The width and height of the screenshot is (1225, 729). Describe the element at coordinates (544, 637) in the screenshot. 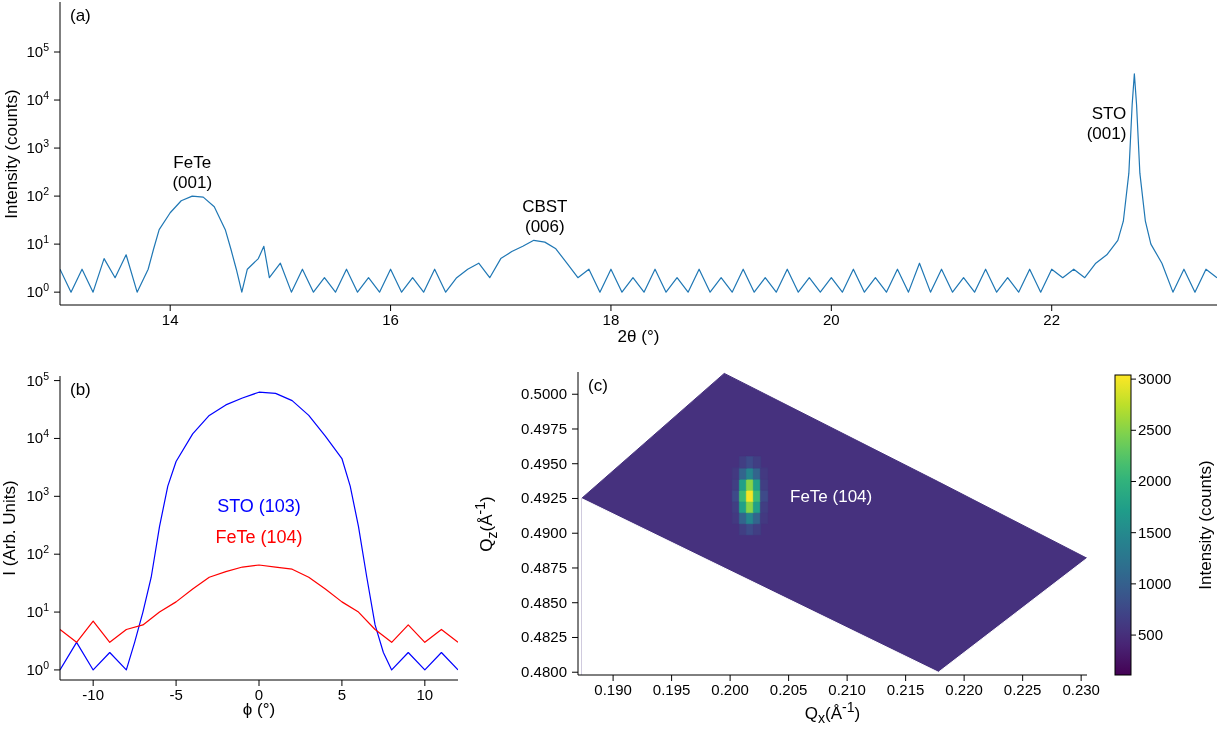

I see `y-tick-label: 0.4825` at that location.